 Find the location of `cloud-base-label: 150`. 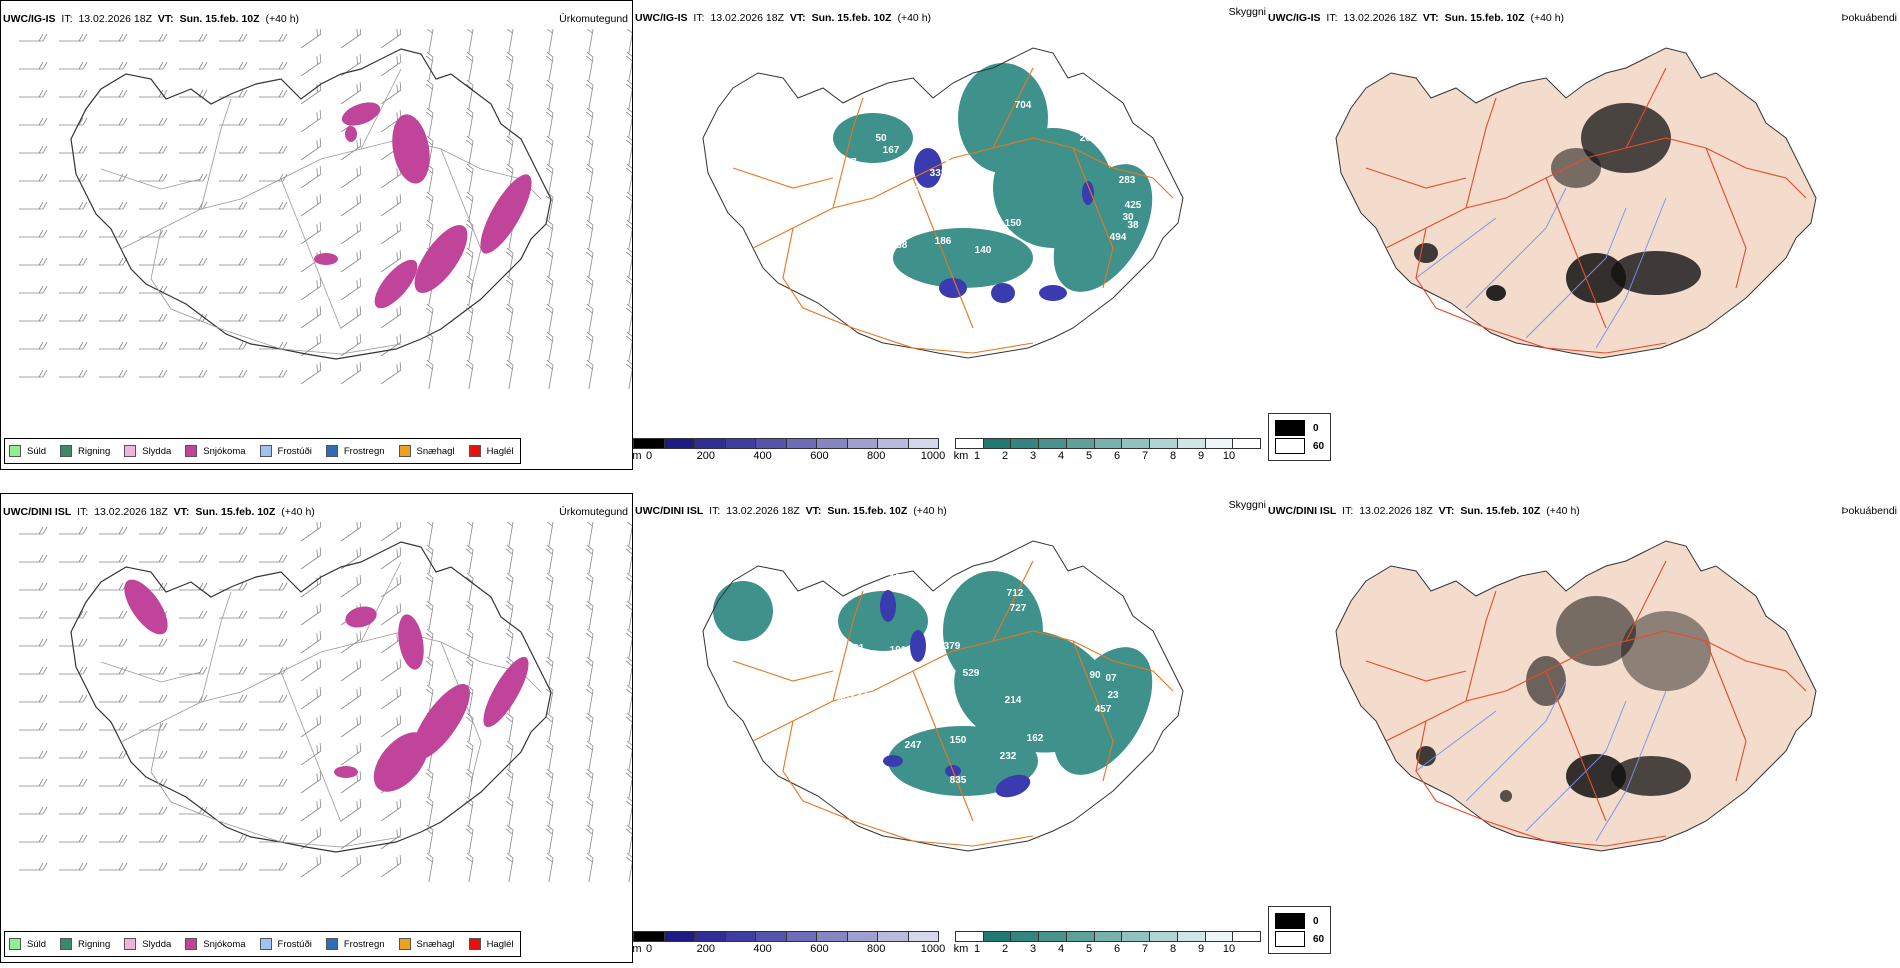

cloud-base-label: 150 is located at coordinates (1013, 223).